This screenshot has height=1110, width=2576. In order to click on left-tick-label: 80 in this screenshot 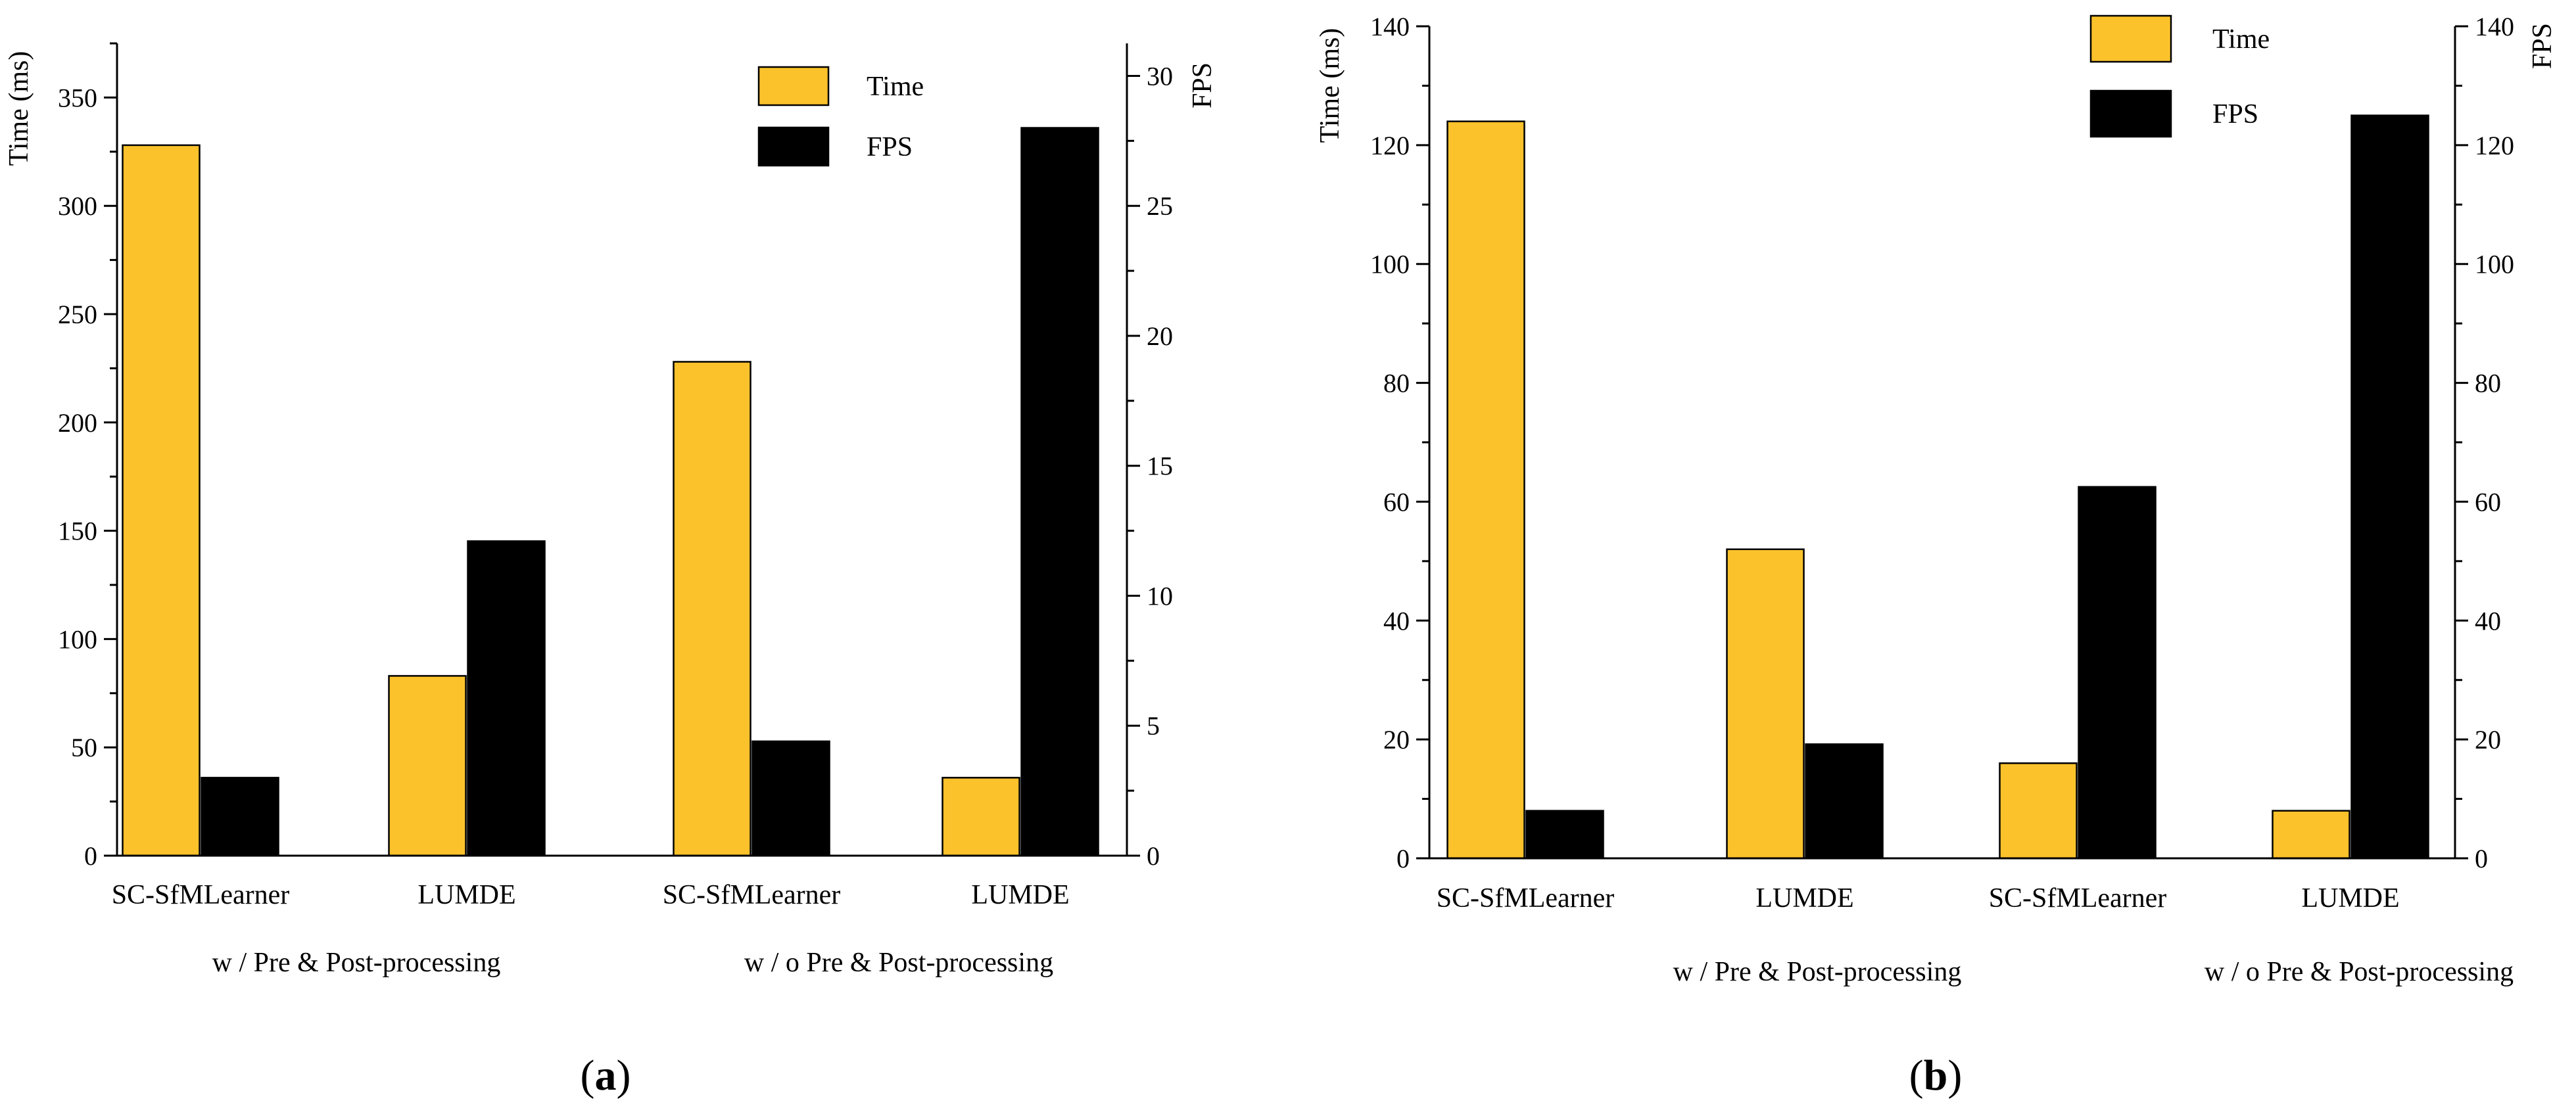, I will do `click(1397, 383)`.